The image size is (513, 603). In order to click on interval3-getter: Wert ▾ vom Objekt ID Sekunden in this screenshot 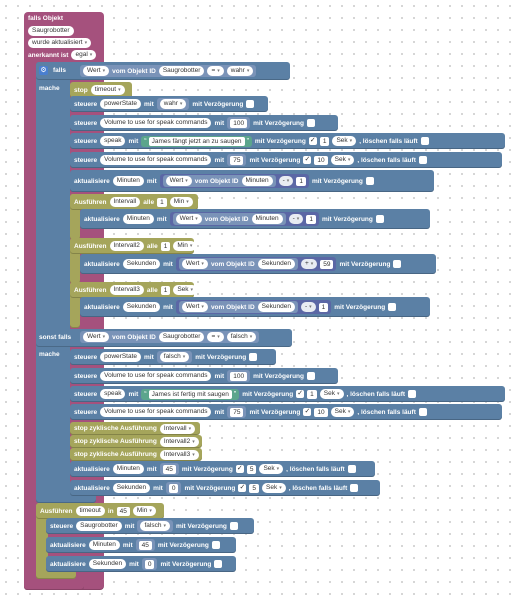, I will do `click(238, 307)`.